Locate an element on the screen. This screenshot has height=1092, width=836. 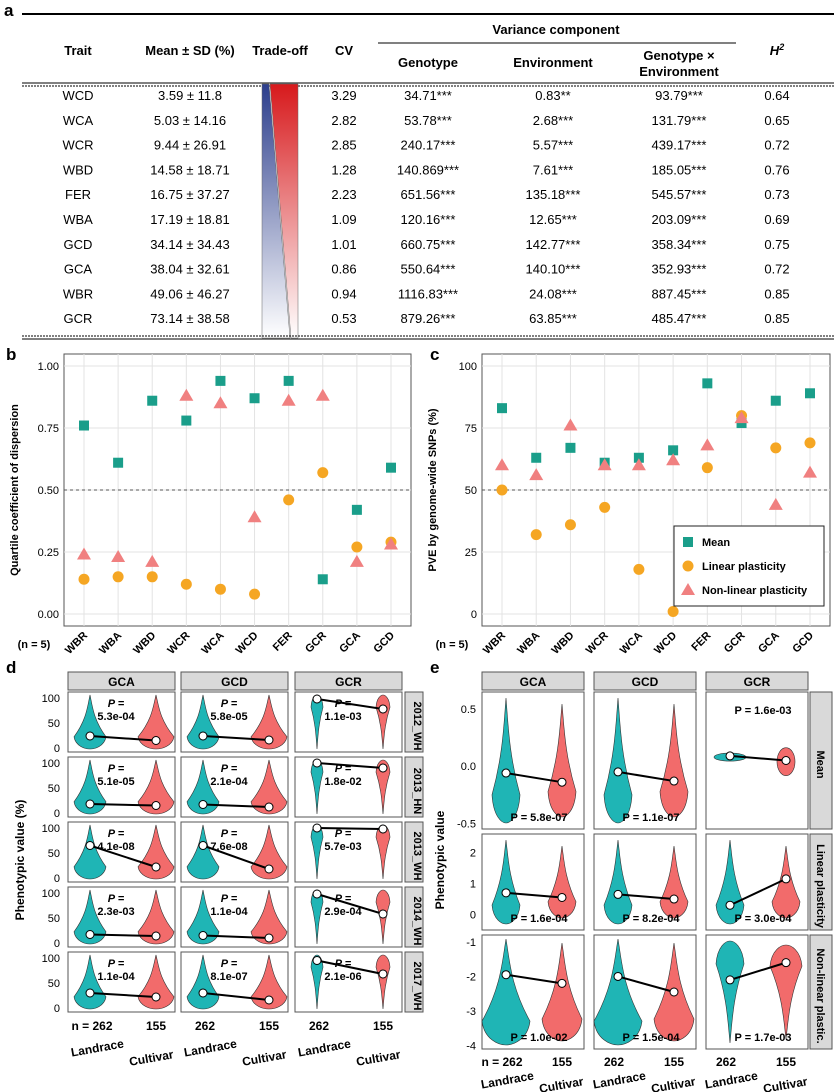
facet-row-title: Non-linear plastic. is located at coordinates (820, 995).